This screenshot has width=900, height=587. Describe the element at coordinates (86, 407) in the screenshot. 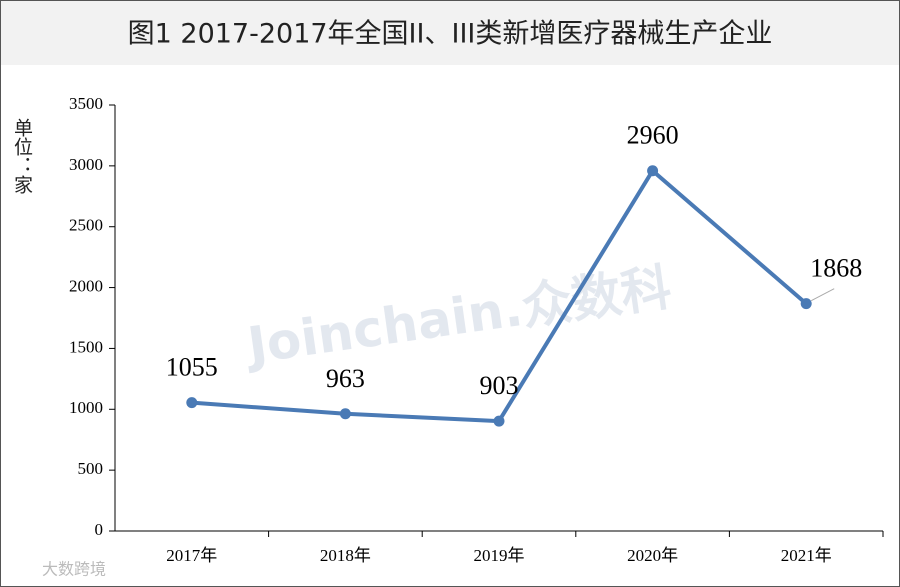

I see `y-tick-label: 1000` at that location.